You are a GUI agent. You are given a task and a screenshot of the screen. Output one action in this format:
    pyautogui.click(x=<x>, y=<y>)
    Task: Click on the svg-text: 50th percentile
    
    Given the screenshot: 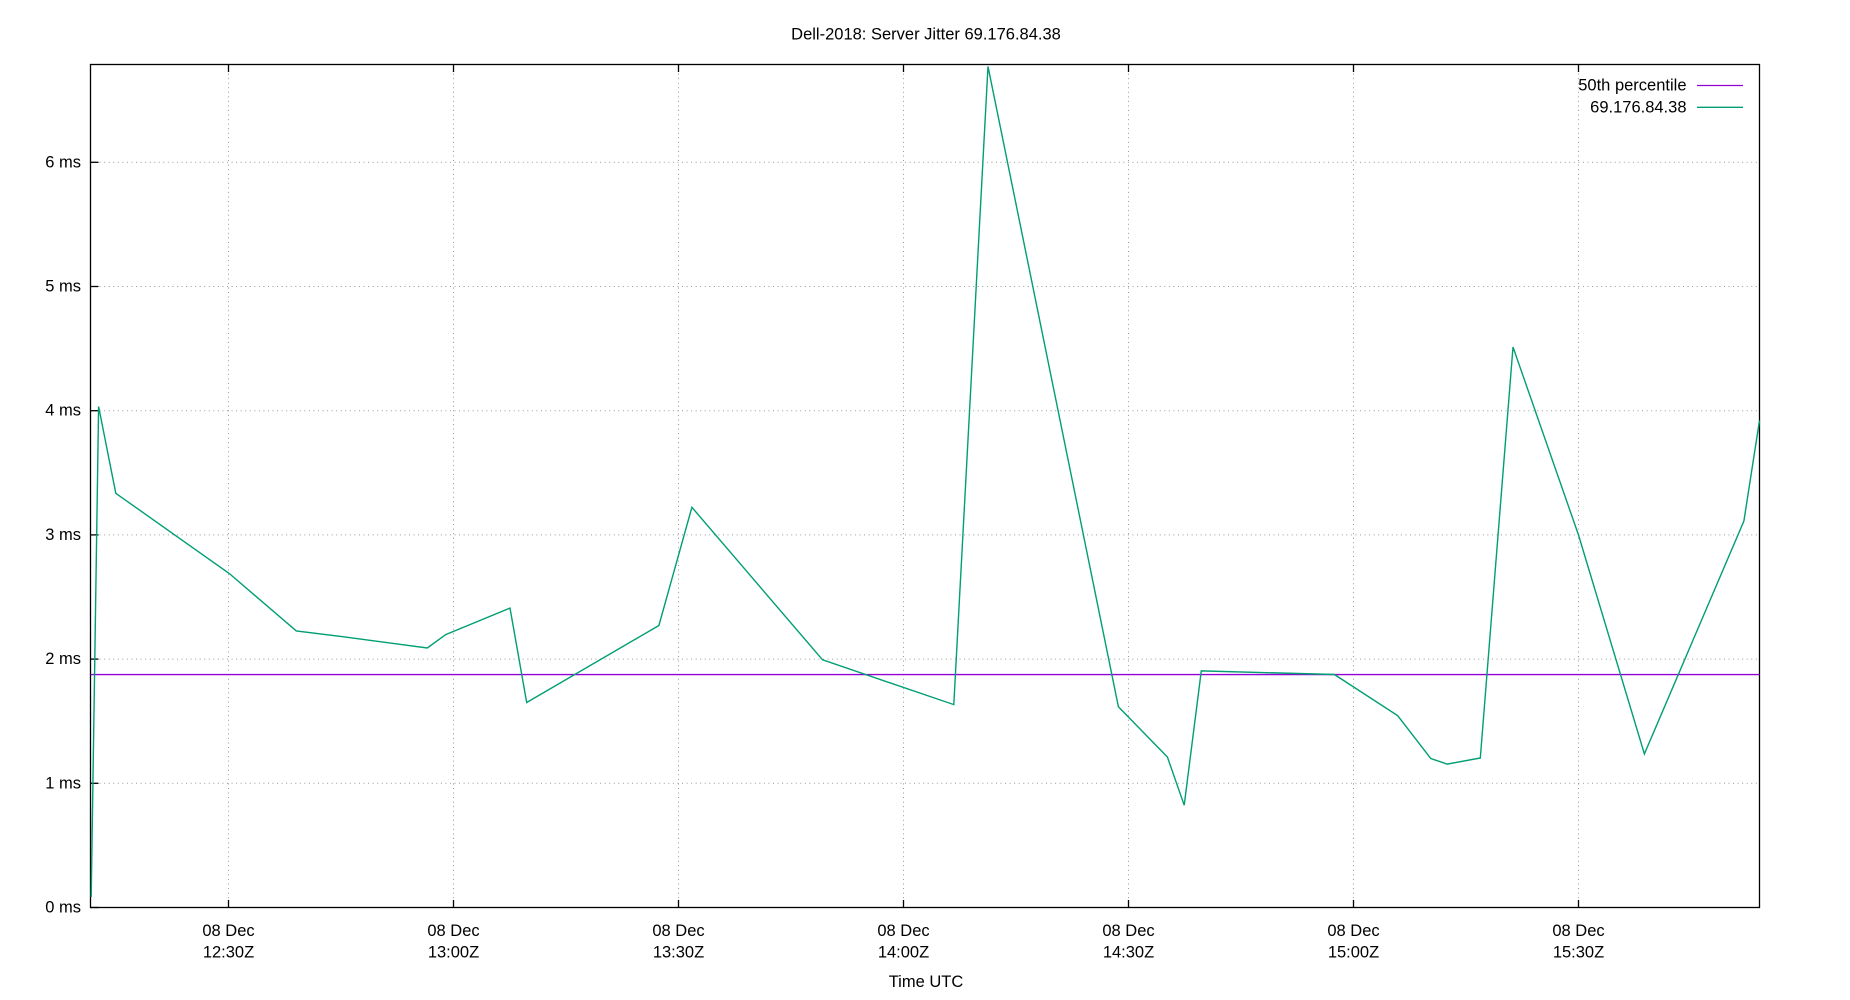 What is the action you would take?
    pyautogui.click(x=1632, y=86)
    